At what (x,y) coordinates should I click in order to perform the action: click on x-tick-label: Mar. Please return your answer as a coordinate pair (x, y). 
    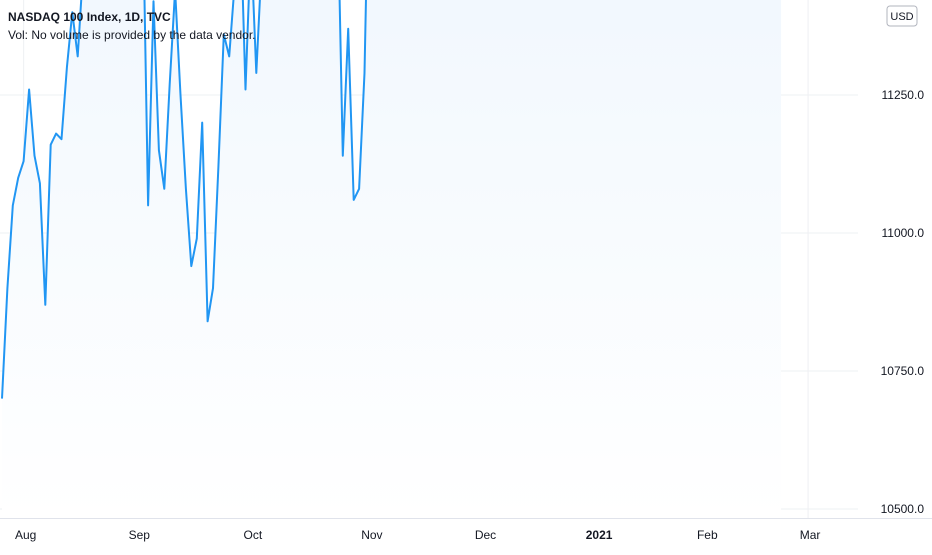
    Looking at the image, I should click on (810, 535).